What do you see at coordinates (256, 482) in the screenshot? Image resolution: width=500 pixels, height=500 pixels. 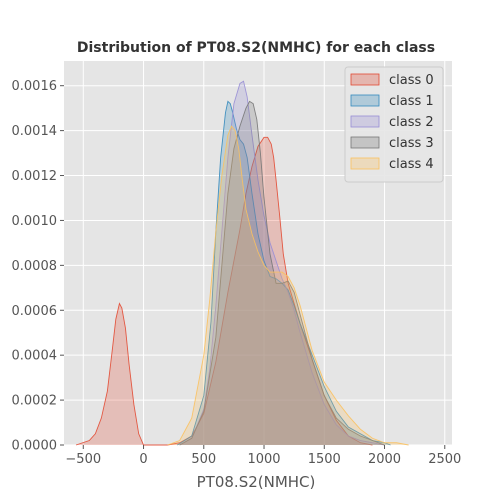 I see `x-axis-label: PT08.S2(NMHC)` at bounding box center [256, 482].